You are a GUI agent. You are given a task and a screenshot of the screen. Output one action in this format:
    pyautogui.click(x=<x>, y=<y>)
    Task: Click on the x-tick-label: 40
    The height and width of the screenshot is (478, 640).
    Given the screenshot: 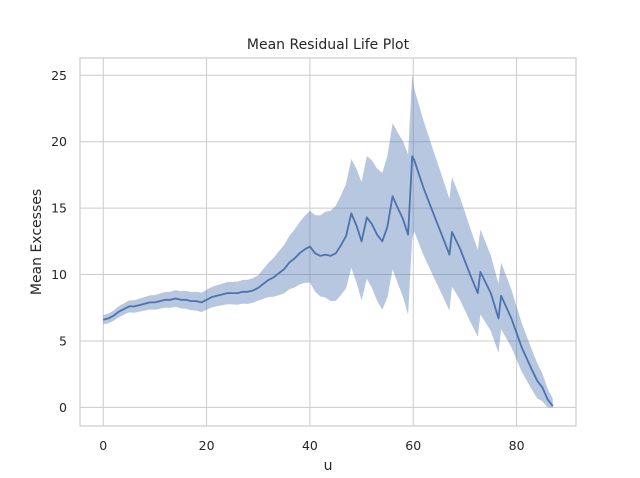 What is the action you would take?
    pyautogui.click(x=310, y=445)
    